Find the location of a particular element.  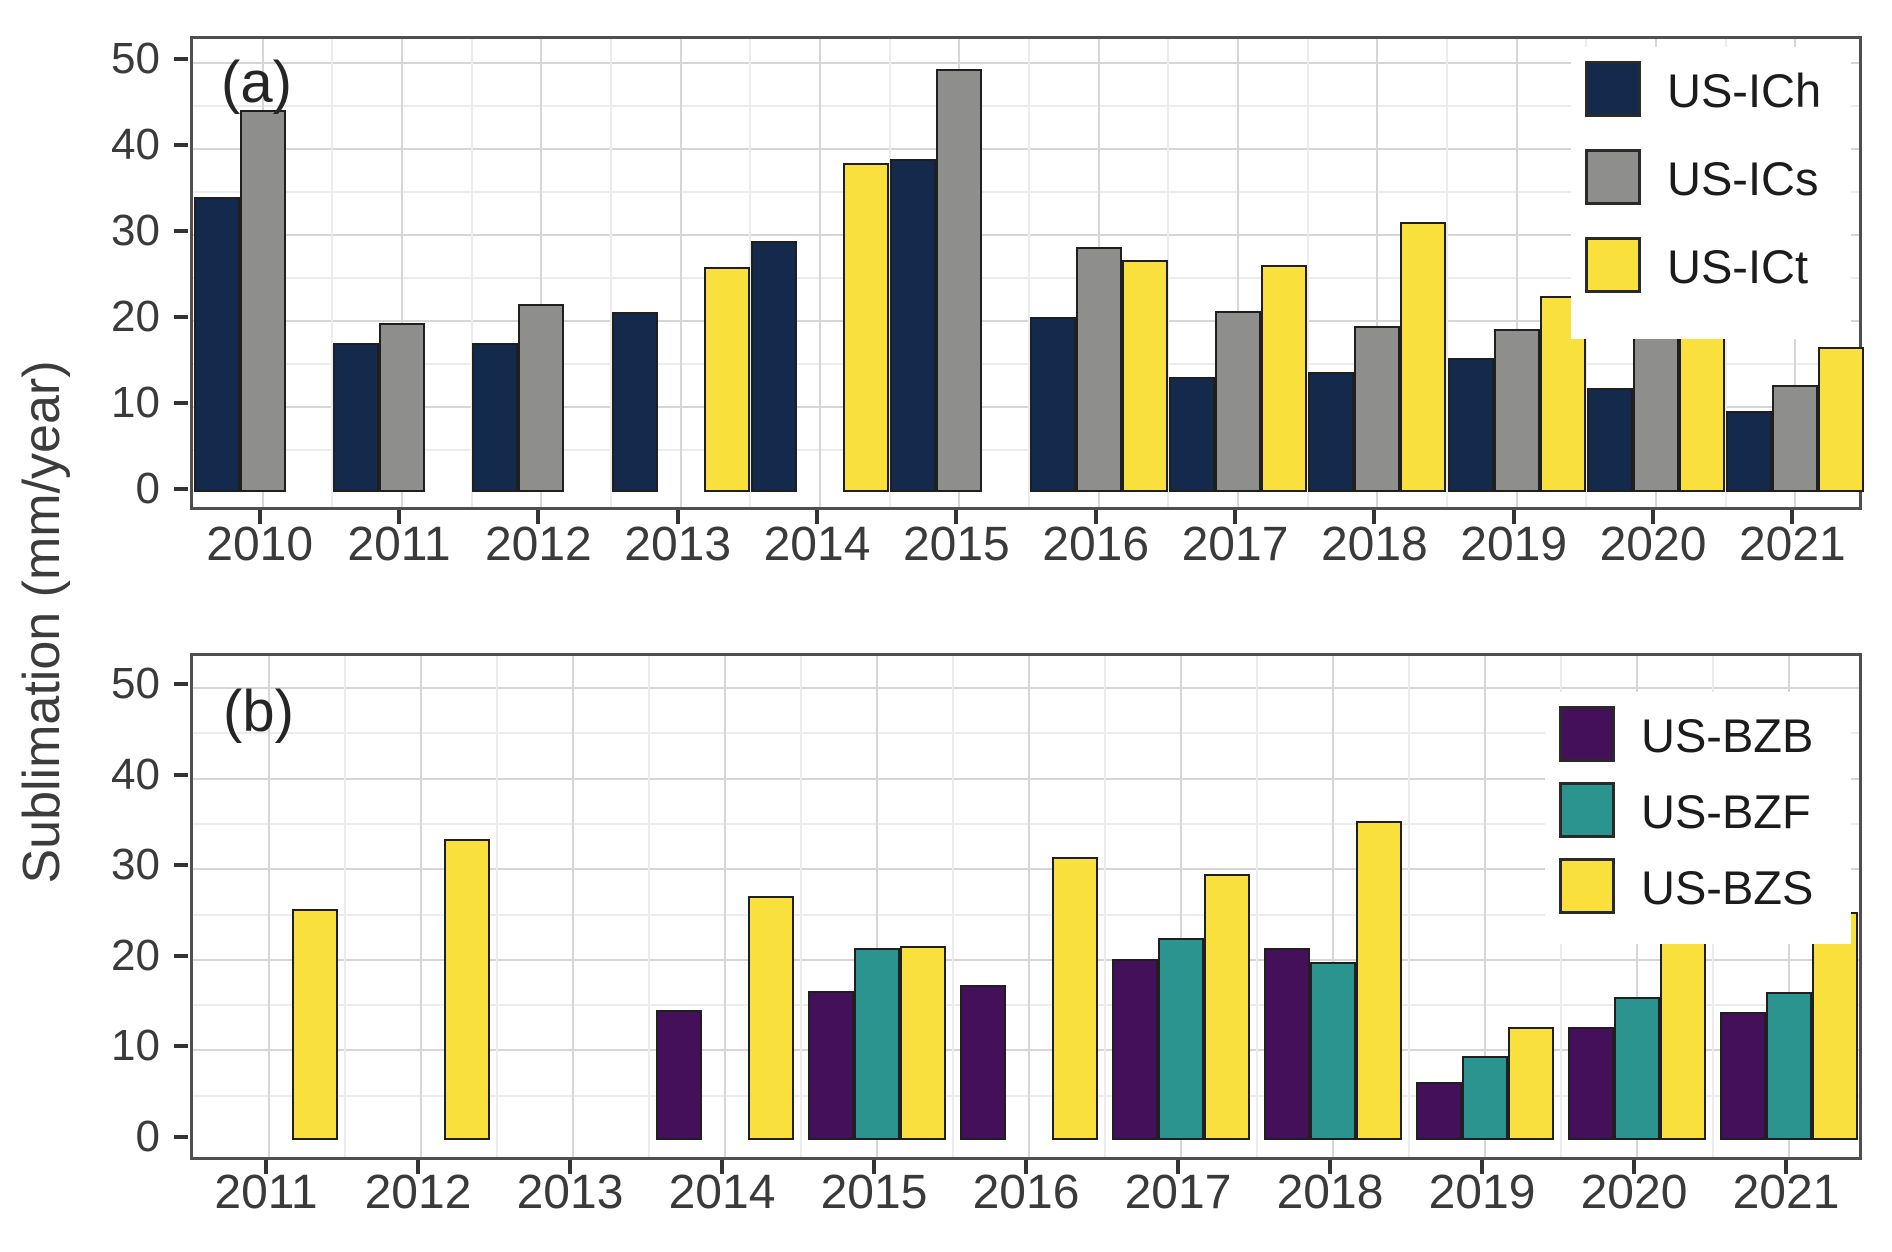

x-tick-label: 2014 is located at coordinates (722, 1192).